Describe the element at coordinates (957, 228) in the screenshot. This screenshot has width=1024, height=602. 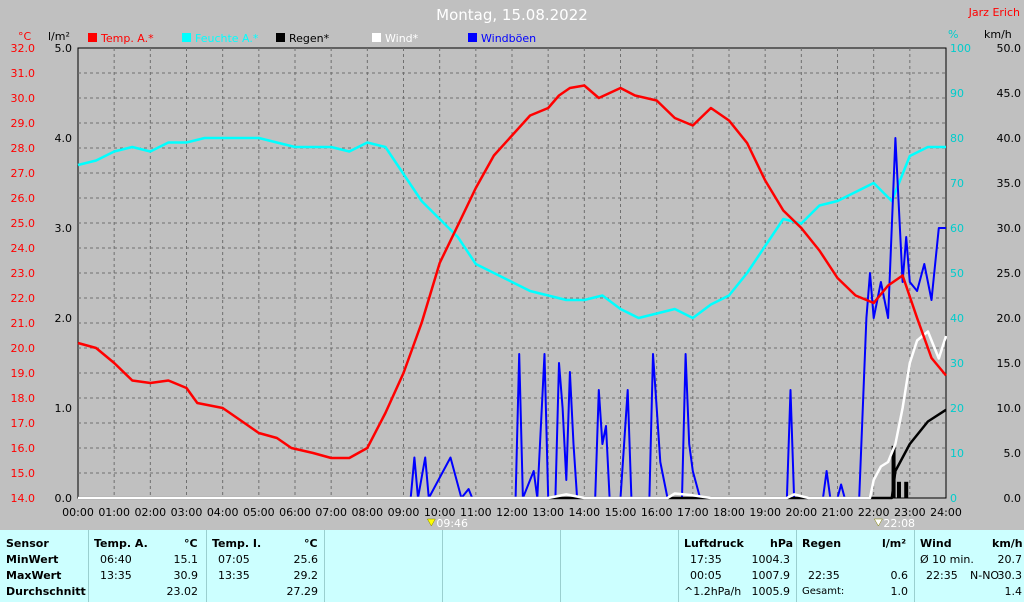
I see `hum-tick-label: 60` at that location.